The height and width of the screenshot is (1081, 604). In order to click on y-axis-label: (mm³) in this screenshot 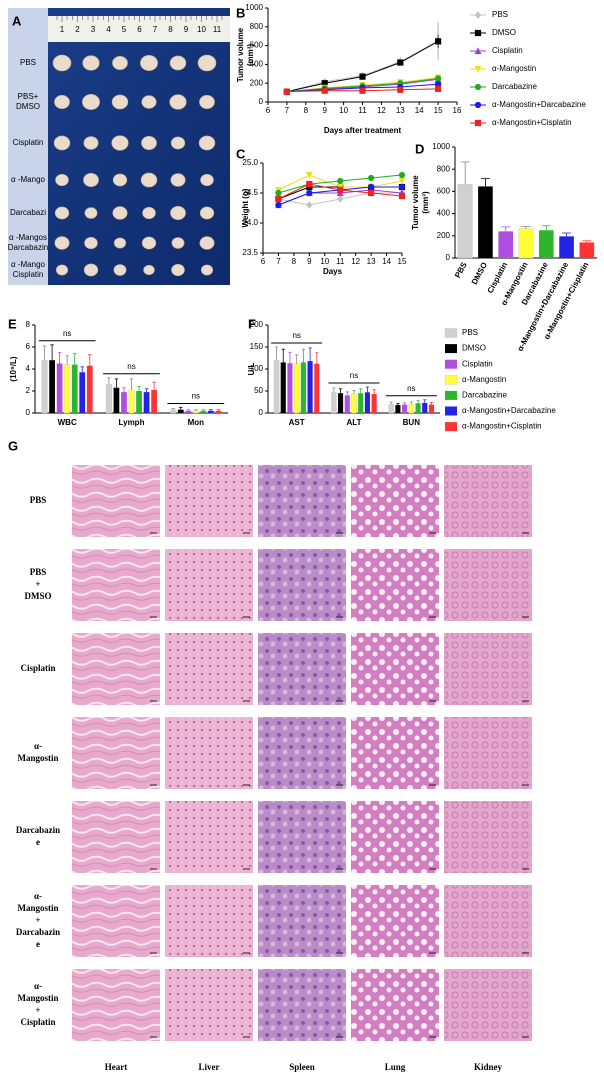, I will do `click(425, 202)`.